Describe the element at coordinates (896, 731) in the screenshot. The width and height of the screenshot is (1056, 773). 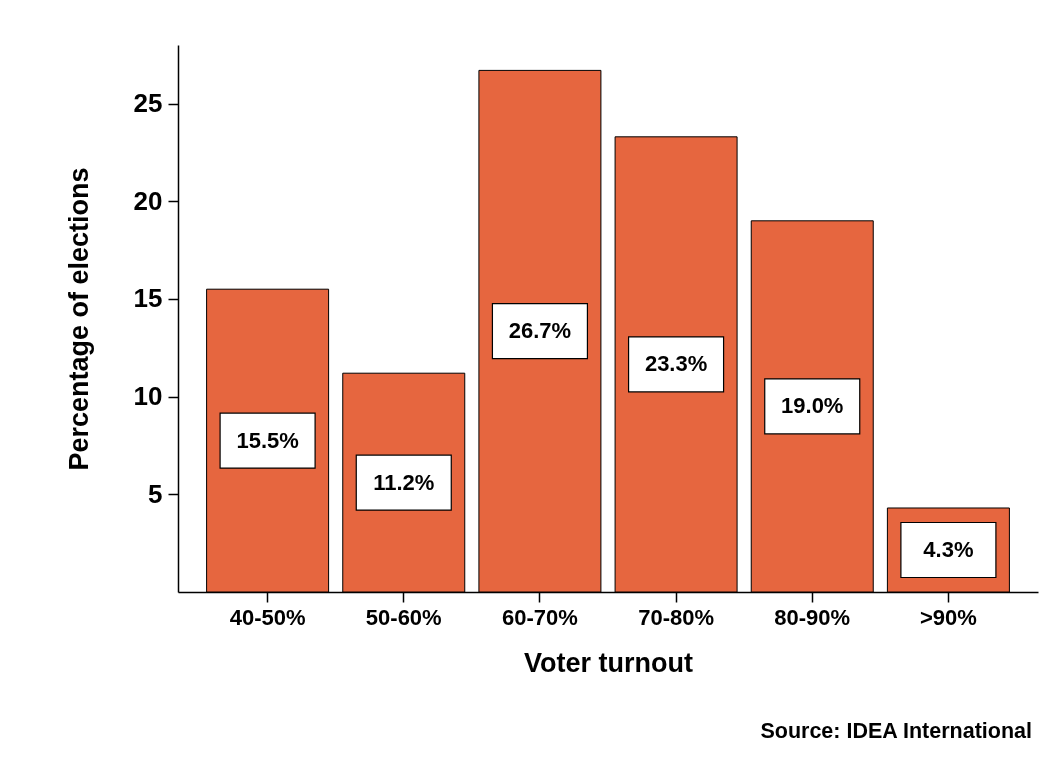
I see `source-note: Source: IDEA International` at that location.